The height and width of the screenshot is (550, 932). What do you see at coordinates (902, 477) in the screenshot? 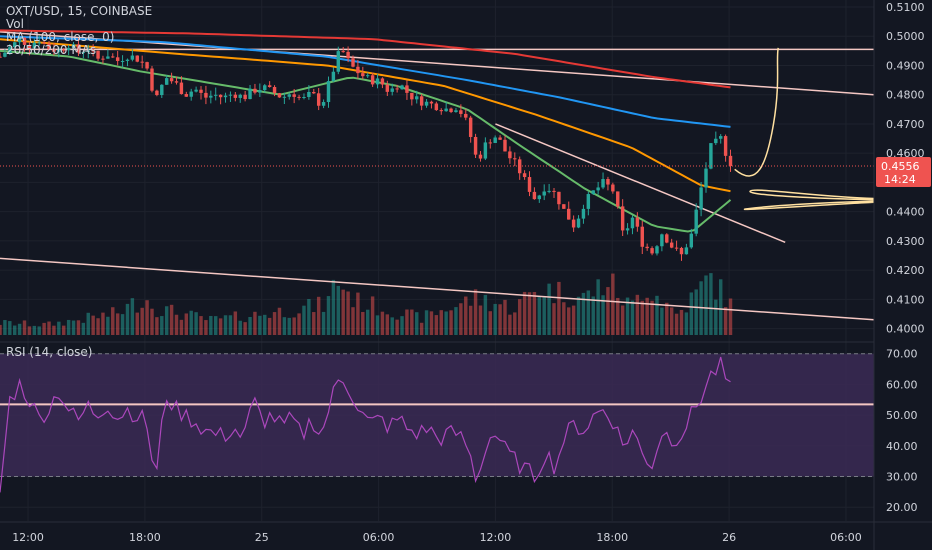
I see `rsi-tick-label: 30.00` at bounding box center [902, 477].